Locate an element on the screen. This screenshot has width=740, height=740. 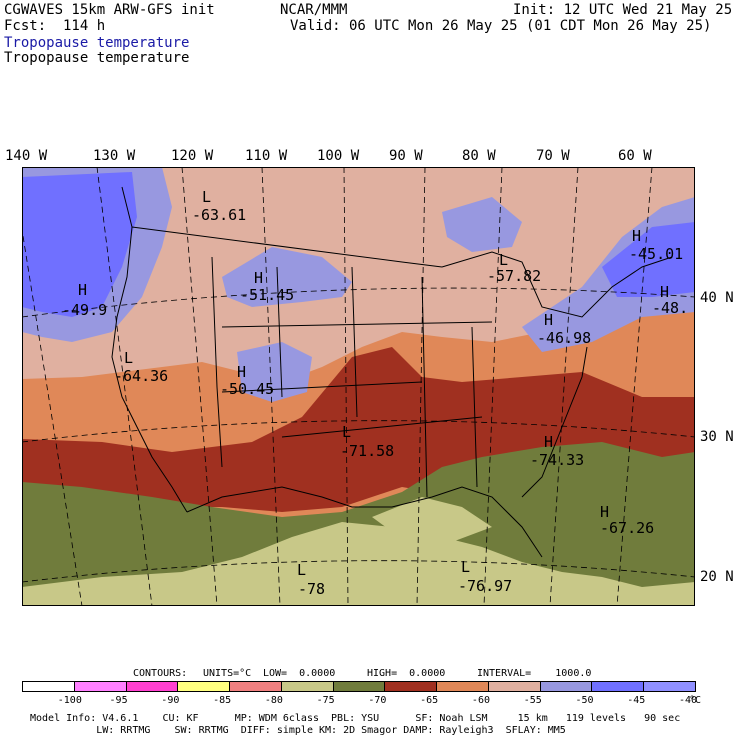
contours-low: LOW= 0.0000 is located at coordinates (299, 673).